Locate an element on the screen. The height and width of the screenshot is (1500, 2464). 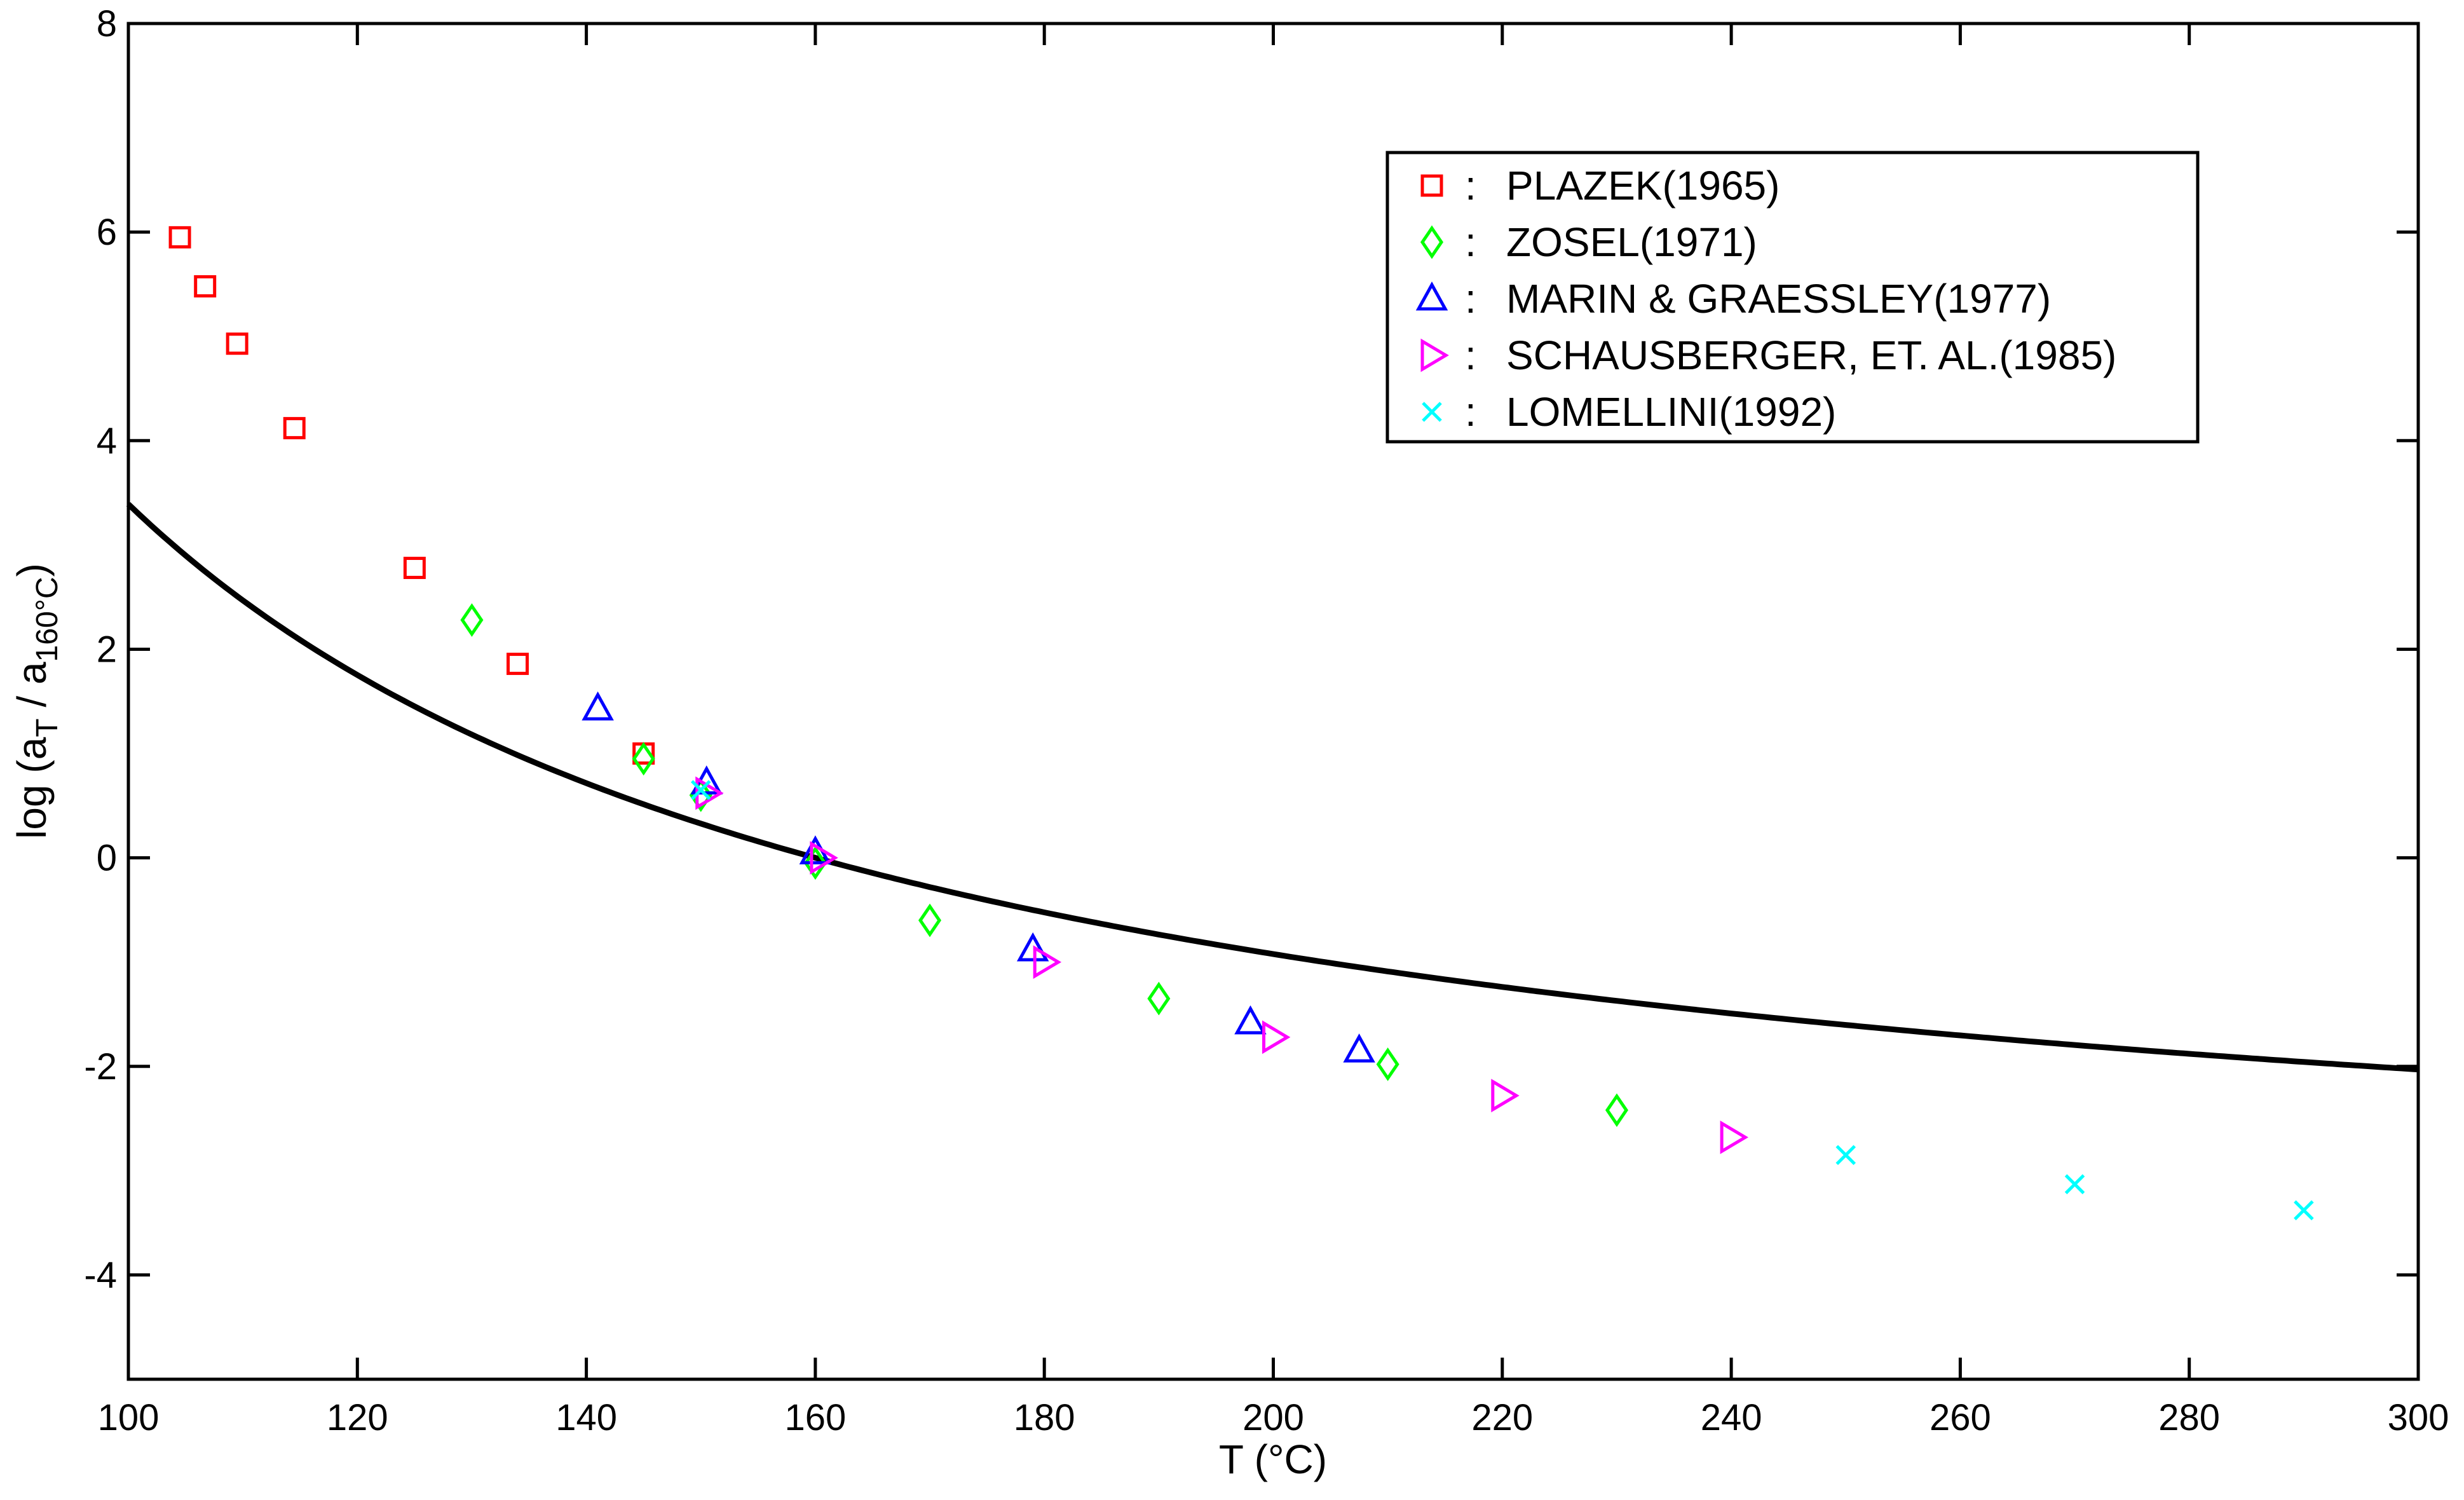
legend-box is located at coordinates (1792, 297).